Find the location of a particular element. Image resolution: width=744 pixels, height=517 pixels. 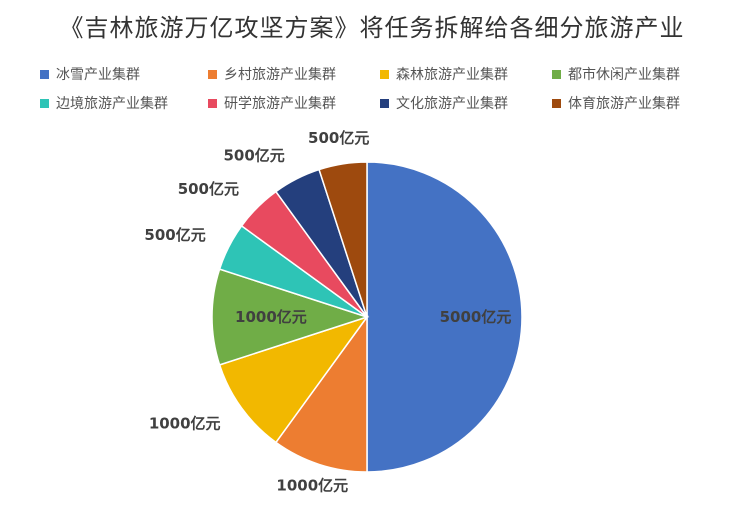

legend-label: 冰雪产业集群 is located at coordinates (98, 75).